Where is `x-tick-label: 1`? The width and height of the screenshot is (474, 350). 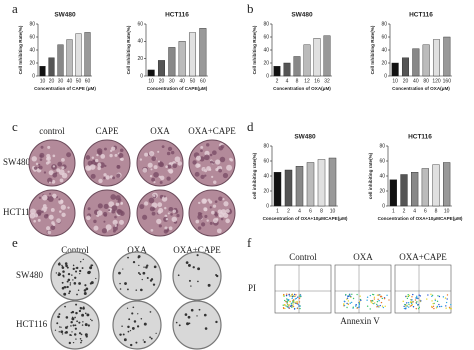 x-tick-label: 1 is located at coordinates (393, 211).